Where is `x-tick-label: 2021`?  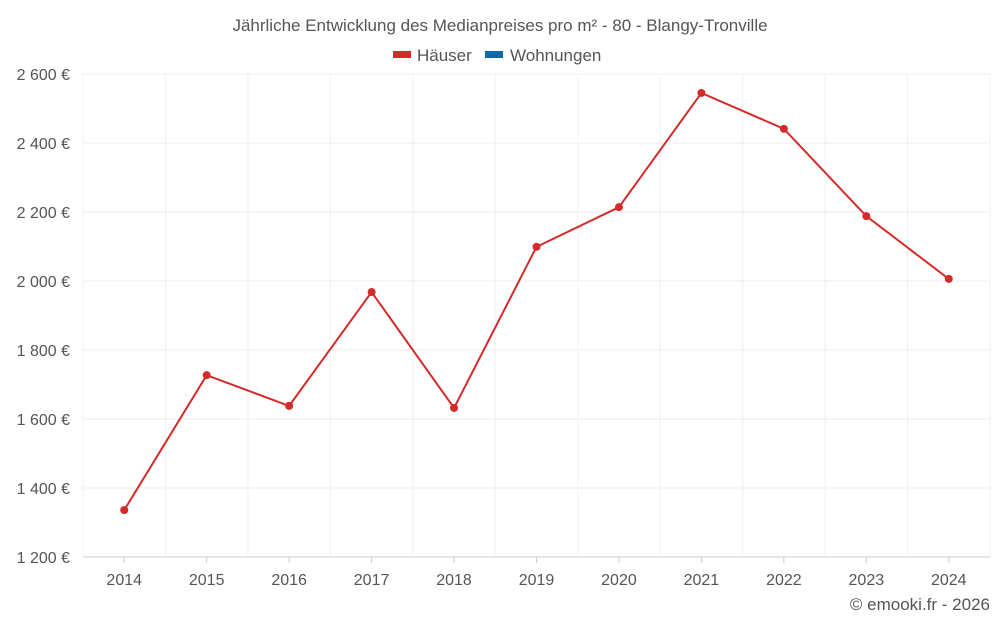
x-tick-label: 2021 is located at coordinates (702, 580).